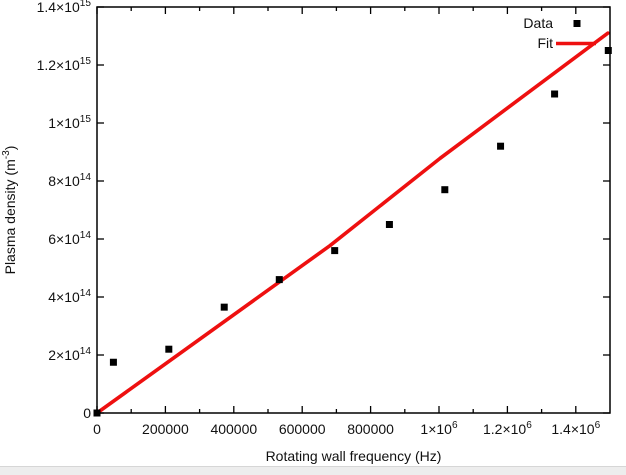 This screenshot has width=626, height=475. Describe the element at coordinates (69, 354) in the screenshot. I see `y-tick-label: 2×10¹⁴` at that location.